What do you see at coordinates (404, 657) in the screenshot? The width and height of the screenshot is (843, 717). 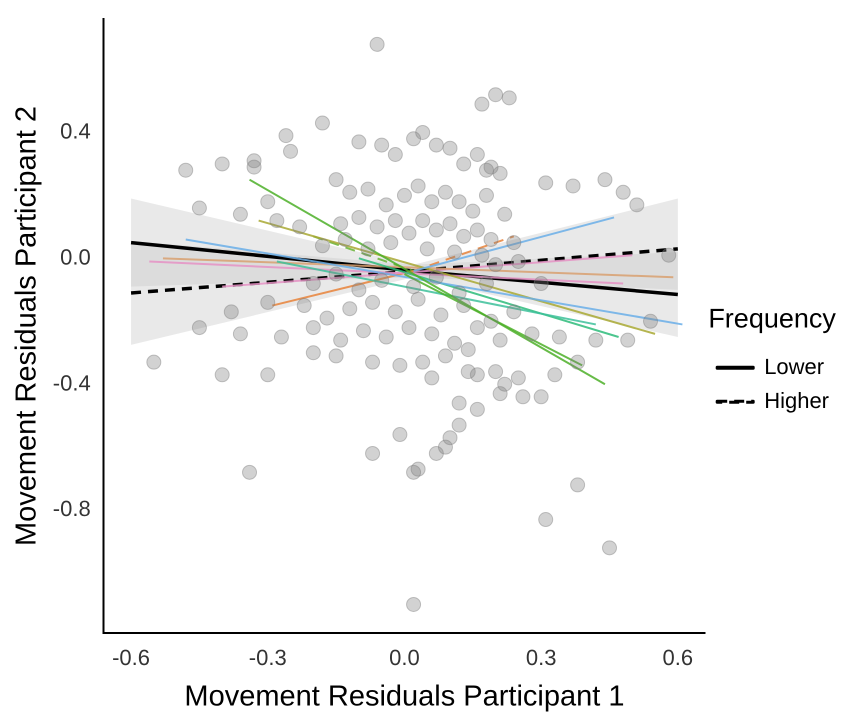 I see `x-tick-label: 0.0` at bounding box center [404, 657].